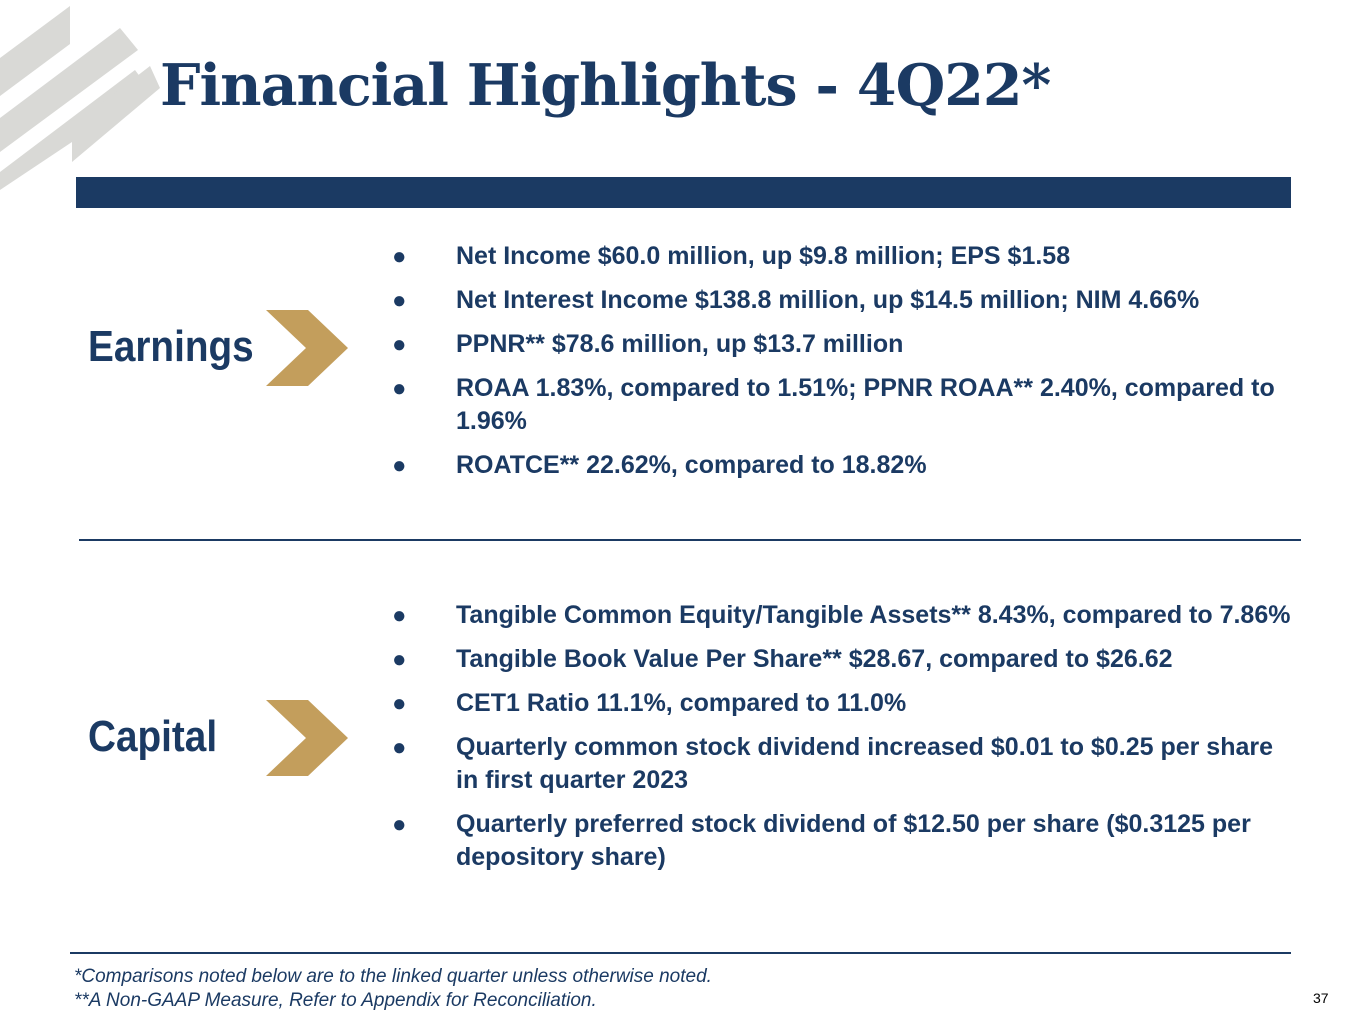  What do you see at coordinates (680, 344) in the screenshot?
I see `bullet-text: PPNR** $78.6 million, up $13.7 million` at bounding box center [680, 344].